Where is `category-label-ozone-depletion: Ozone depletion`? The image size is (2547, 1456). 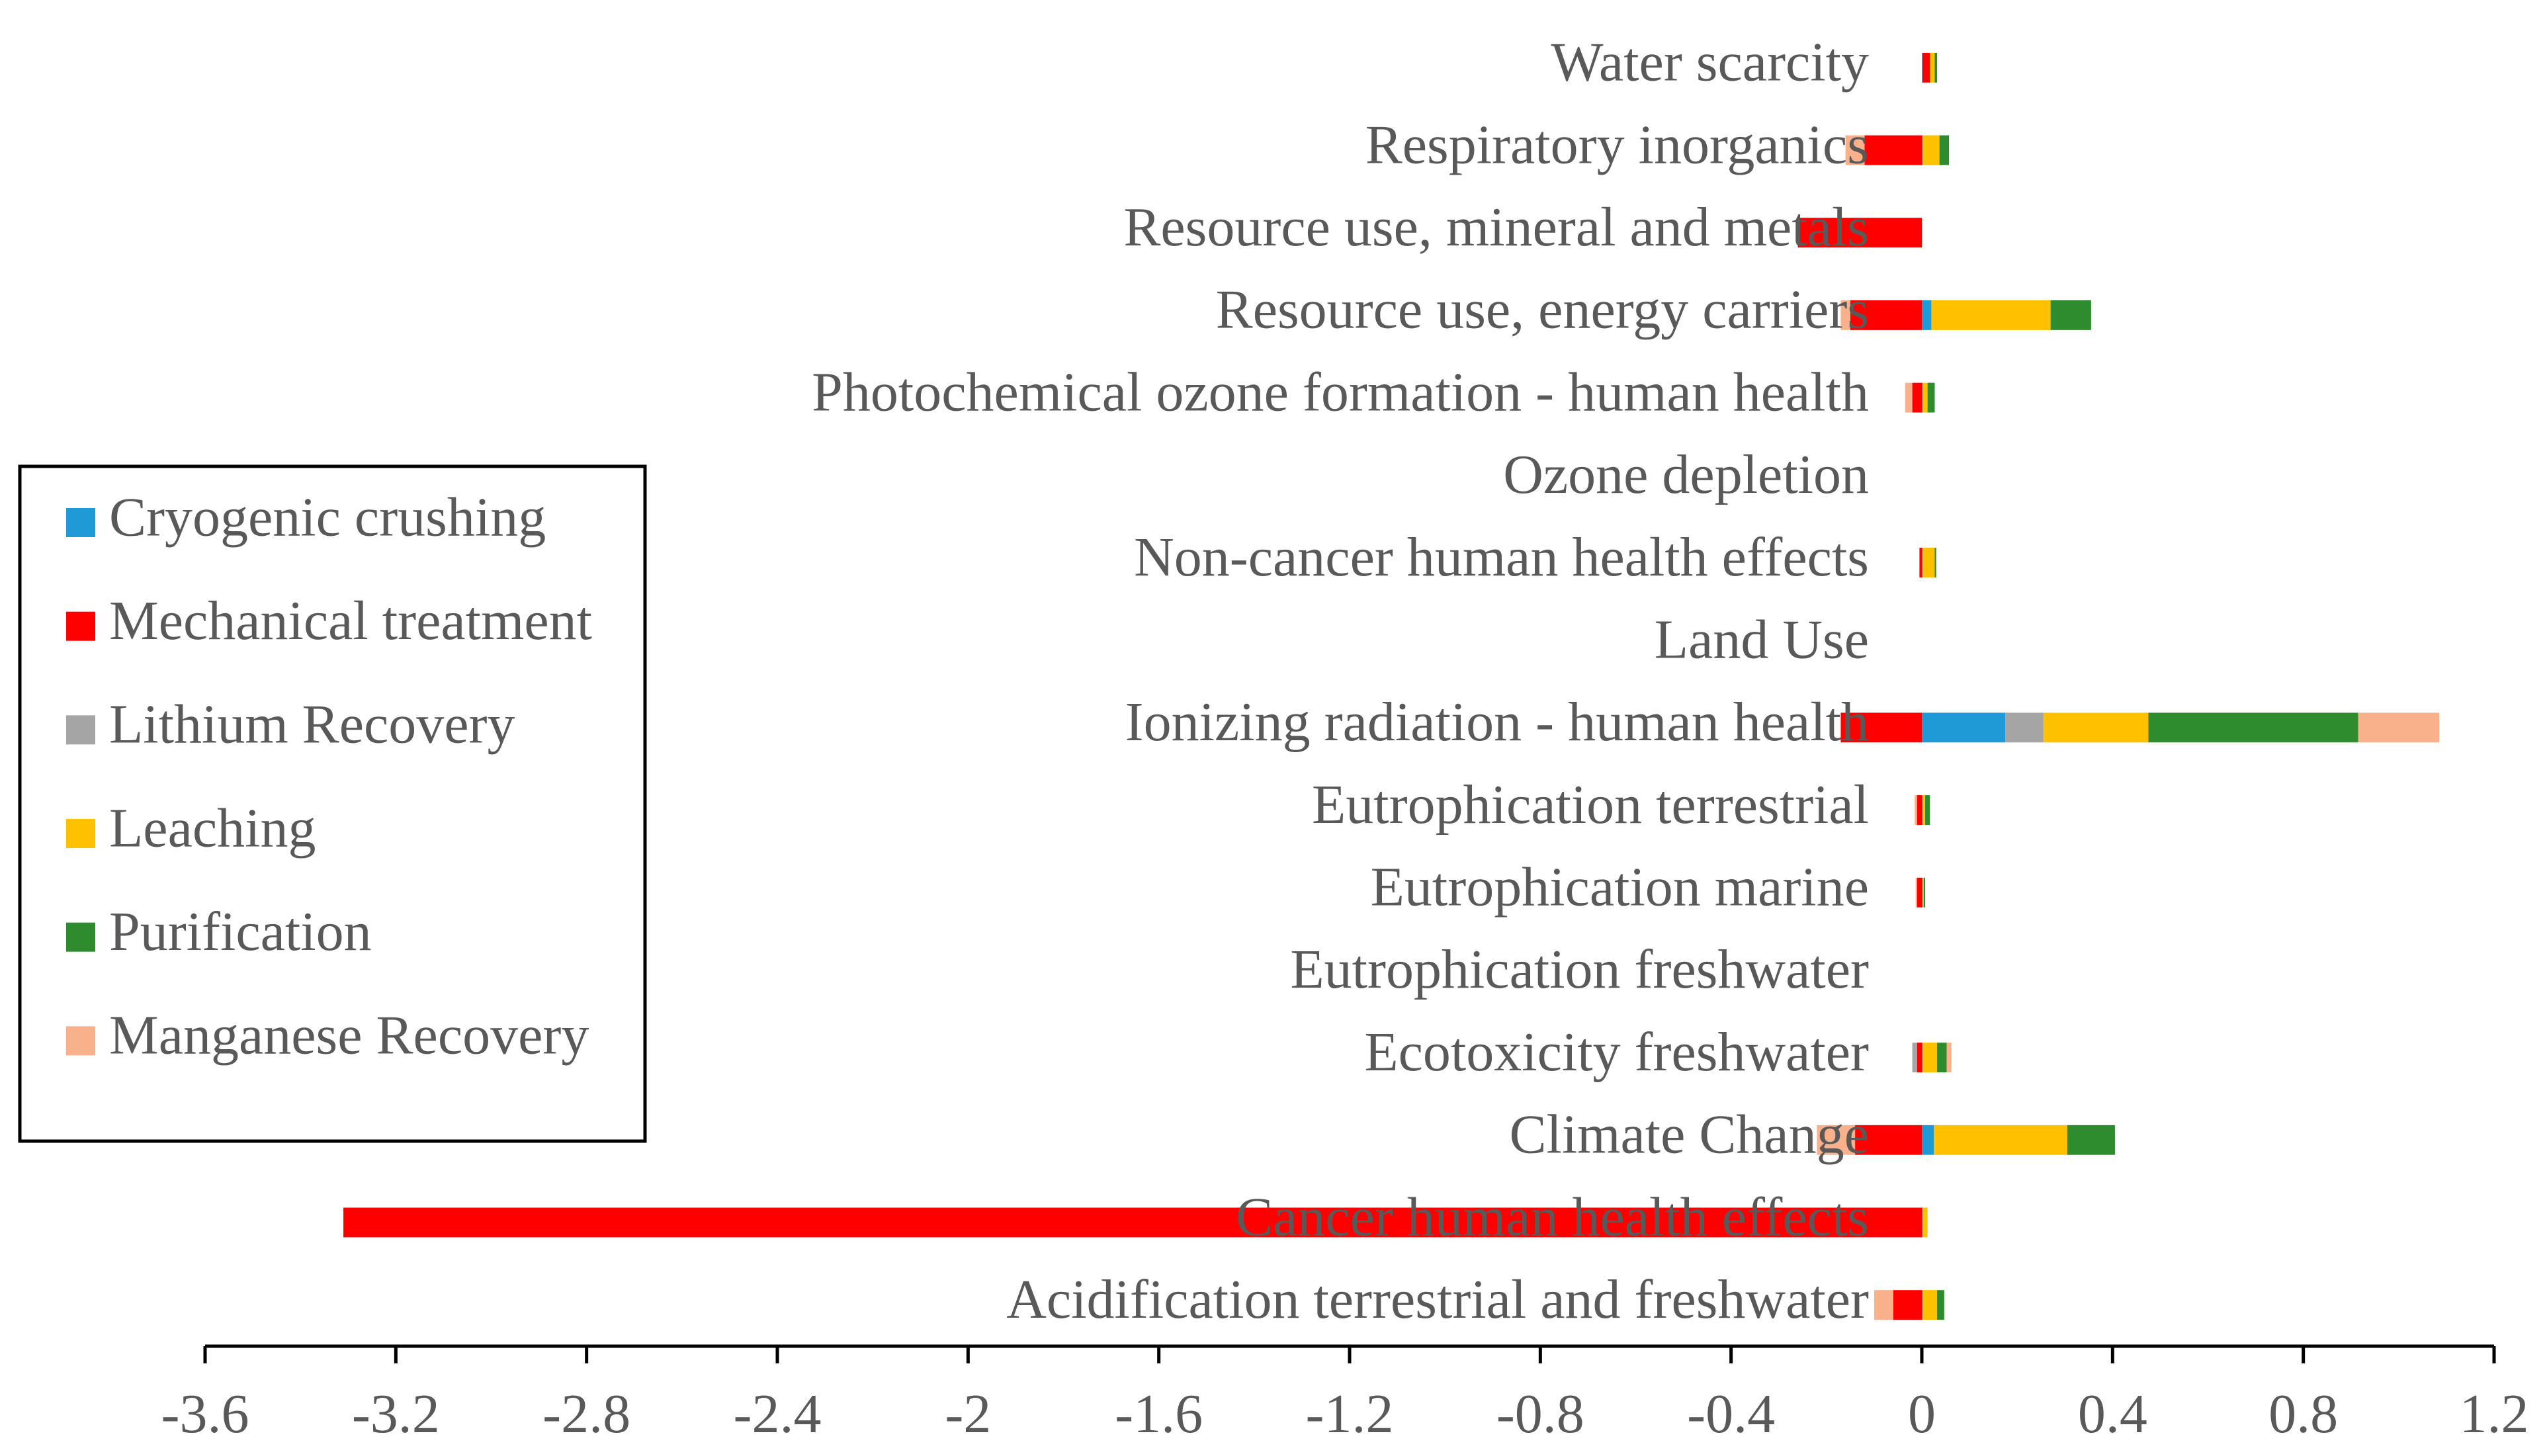 category-label-ozone-depletion: Ozone depletion is located at coordinates (1686, 474).